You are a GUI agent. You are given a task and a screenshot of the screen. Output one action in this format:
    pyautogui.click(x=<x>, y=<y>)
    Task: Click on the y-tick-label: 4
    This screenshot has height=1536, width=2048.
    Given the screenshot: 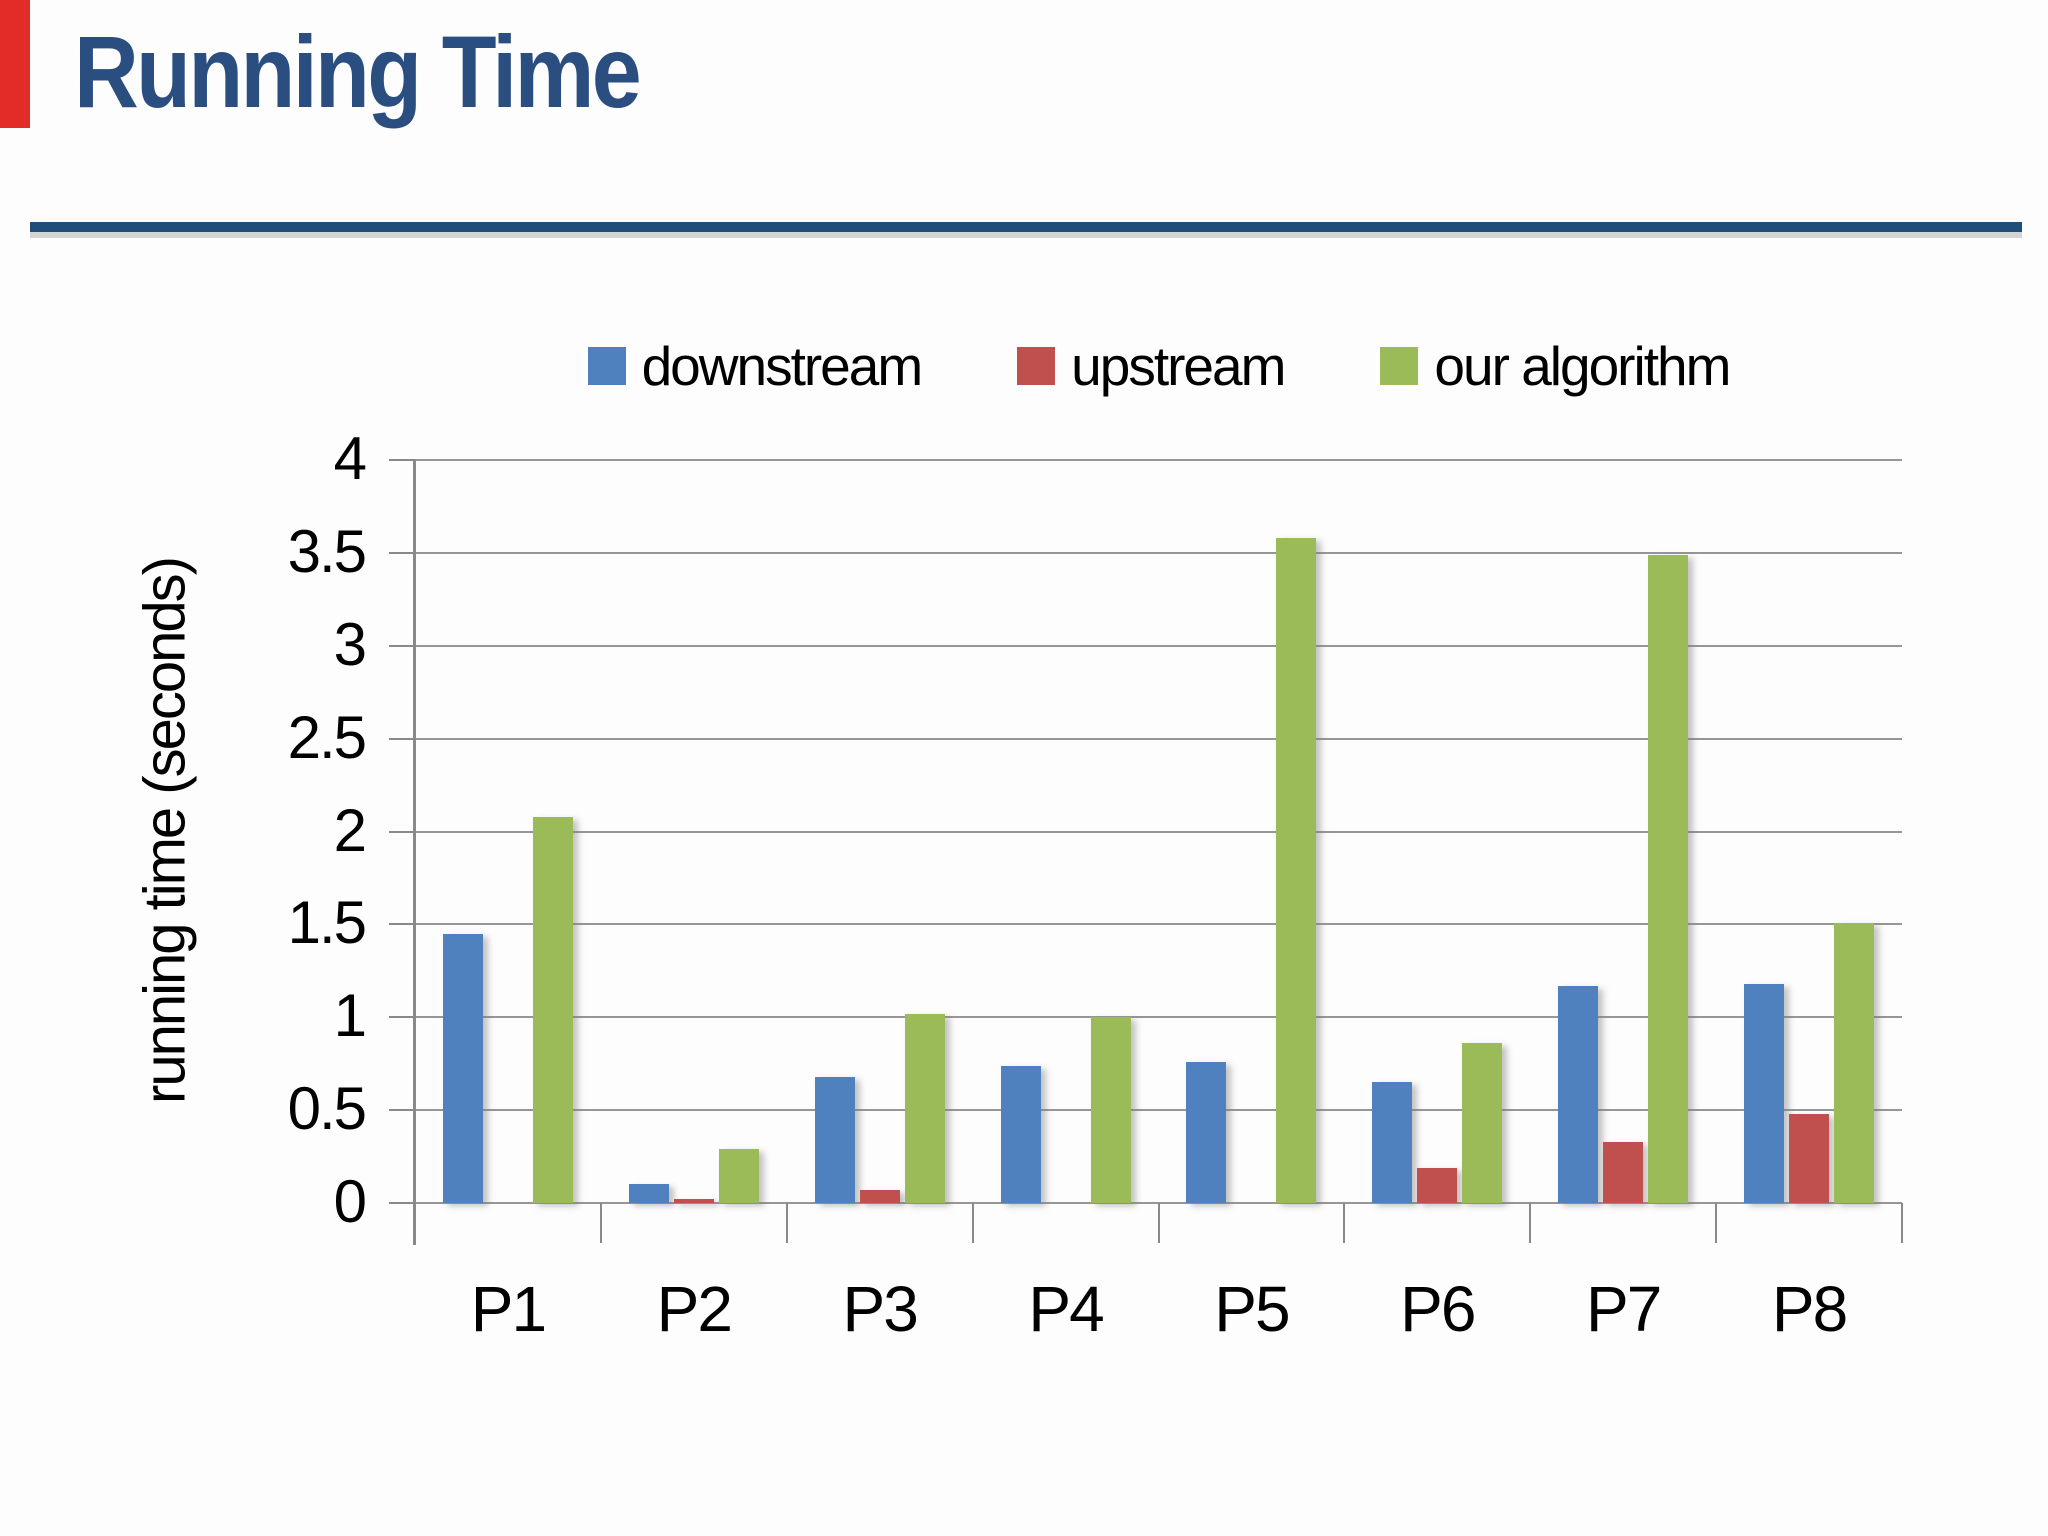 What is the action you would take?
    pyautogui.click(x=350, y=458)
    